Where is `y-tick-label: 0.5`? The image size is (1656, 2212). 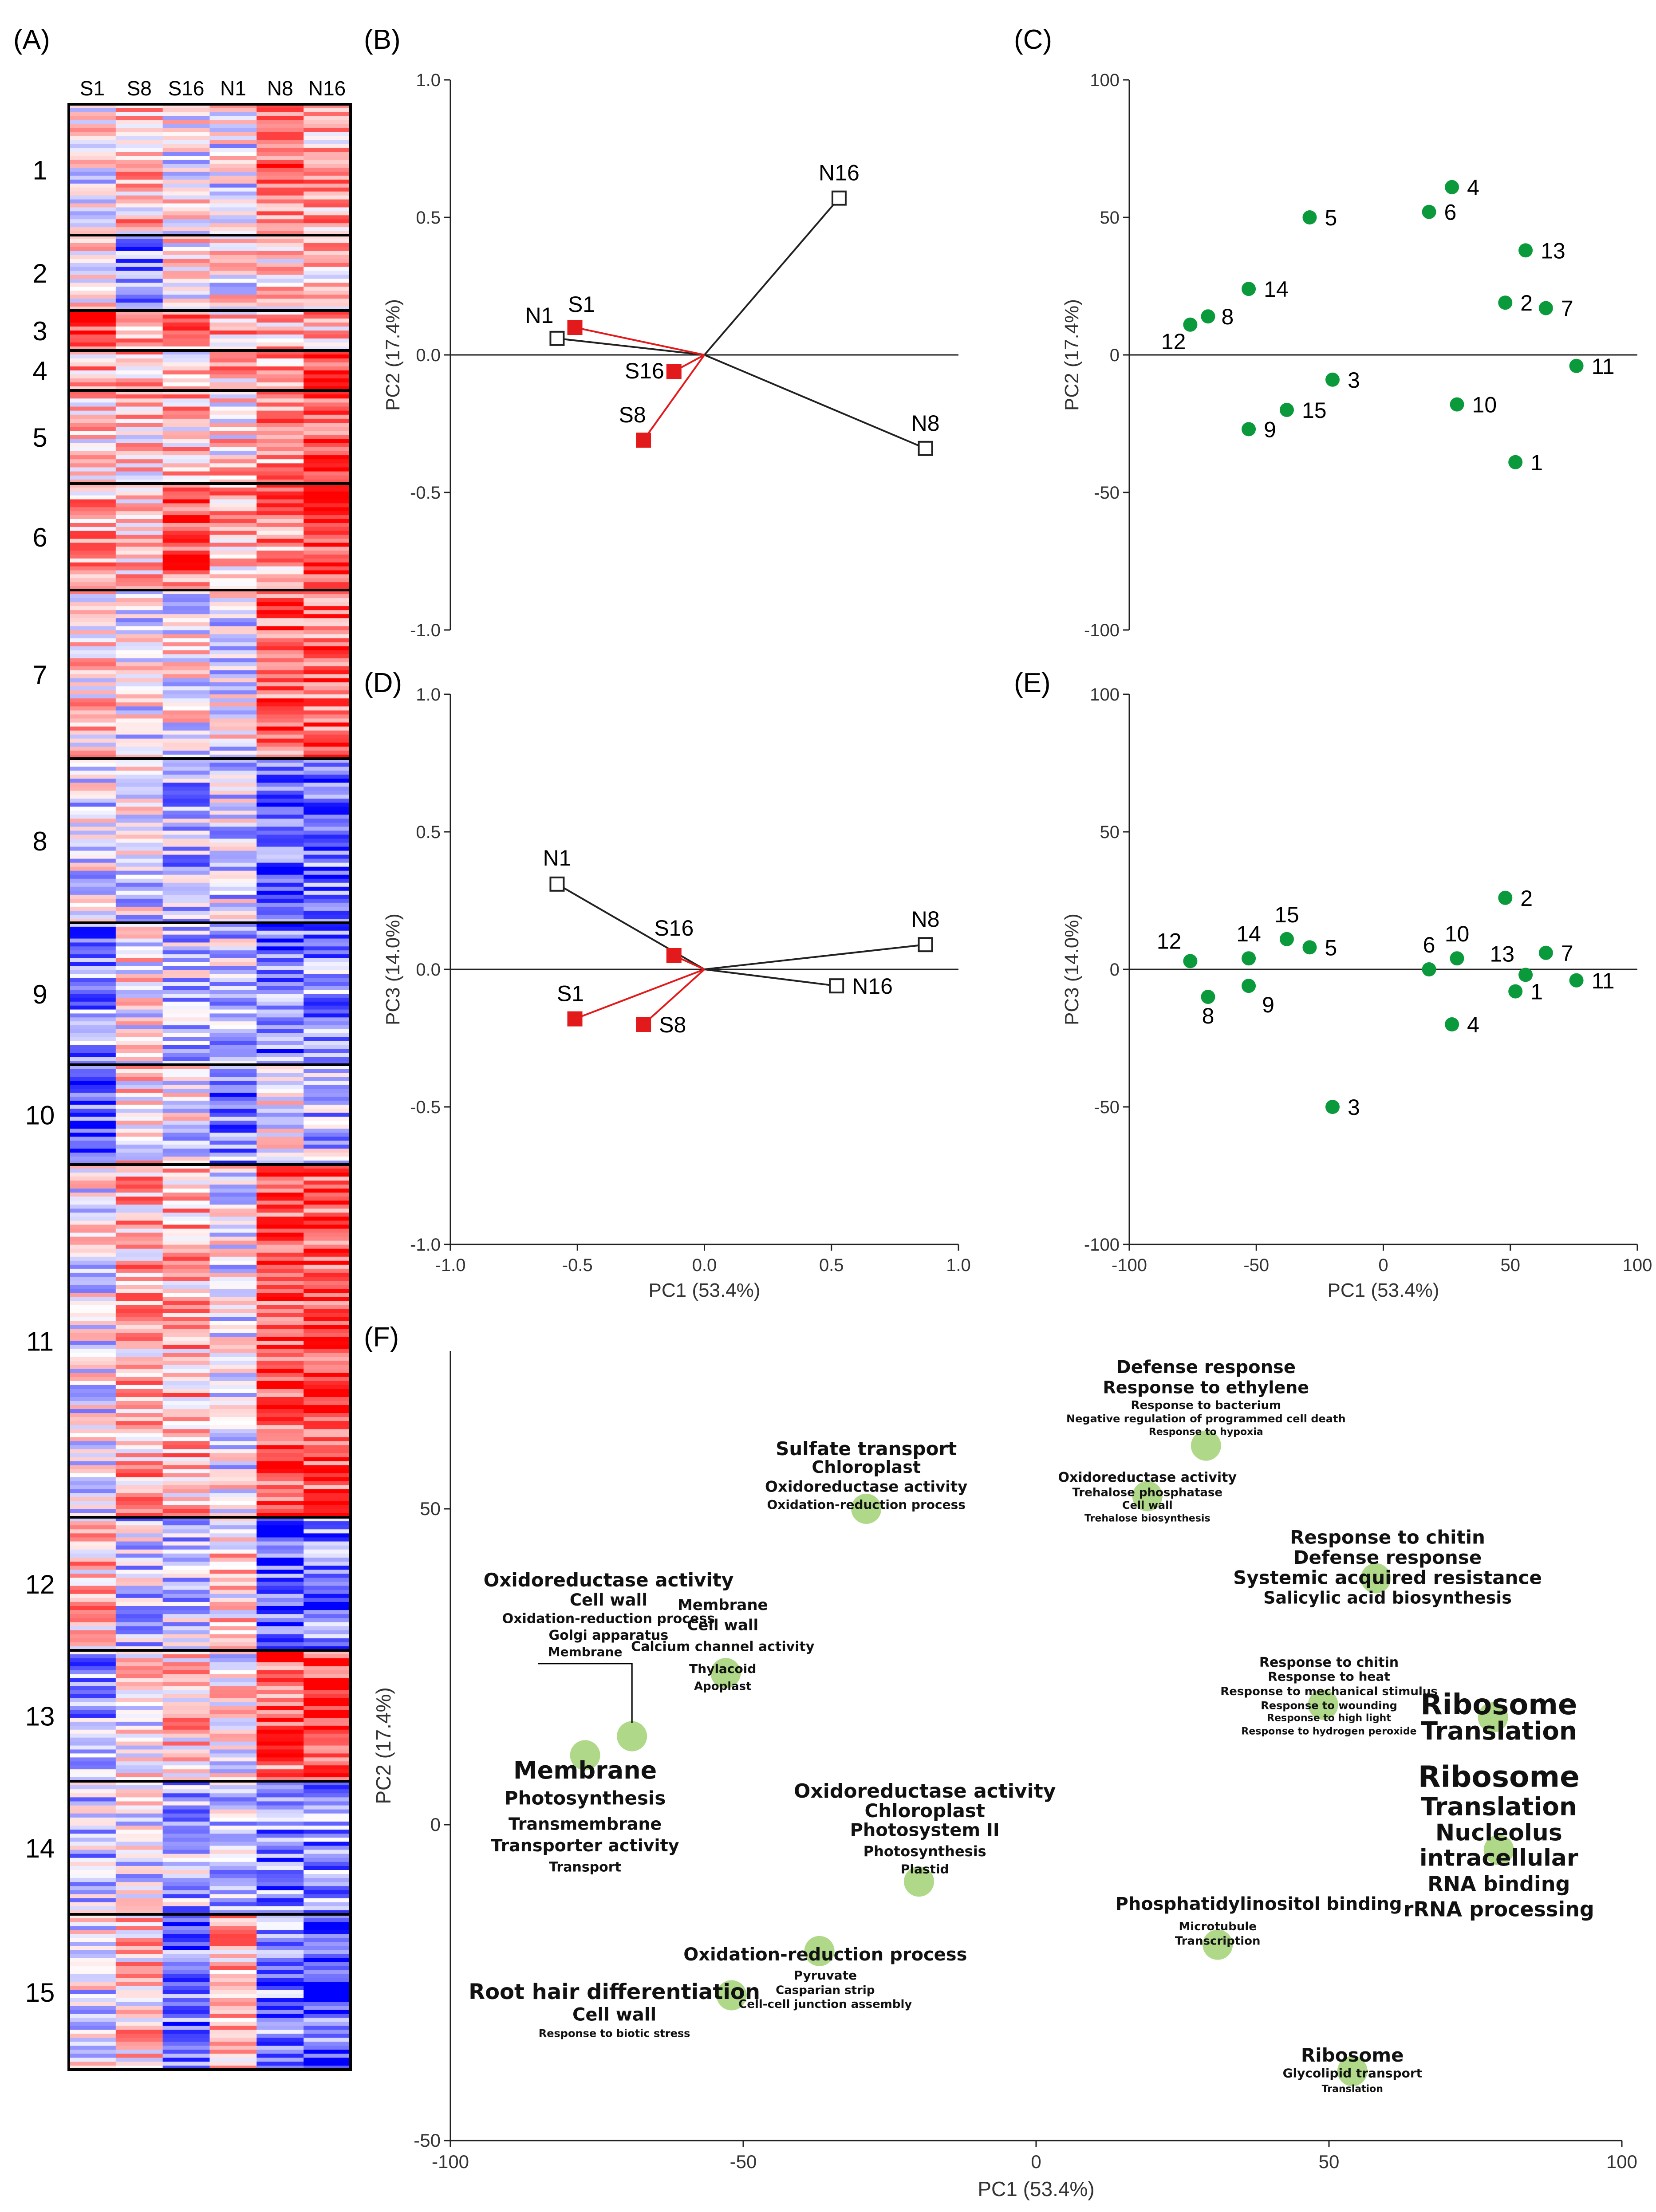 y-tick-label: 0.5 is located at coordinates (428, 218).